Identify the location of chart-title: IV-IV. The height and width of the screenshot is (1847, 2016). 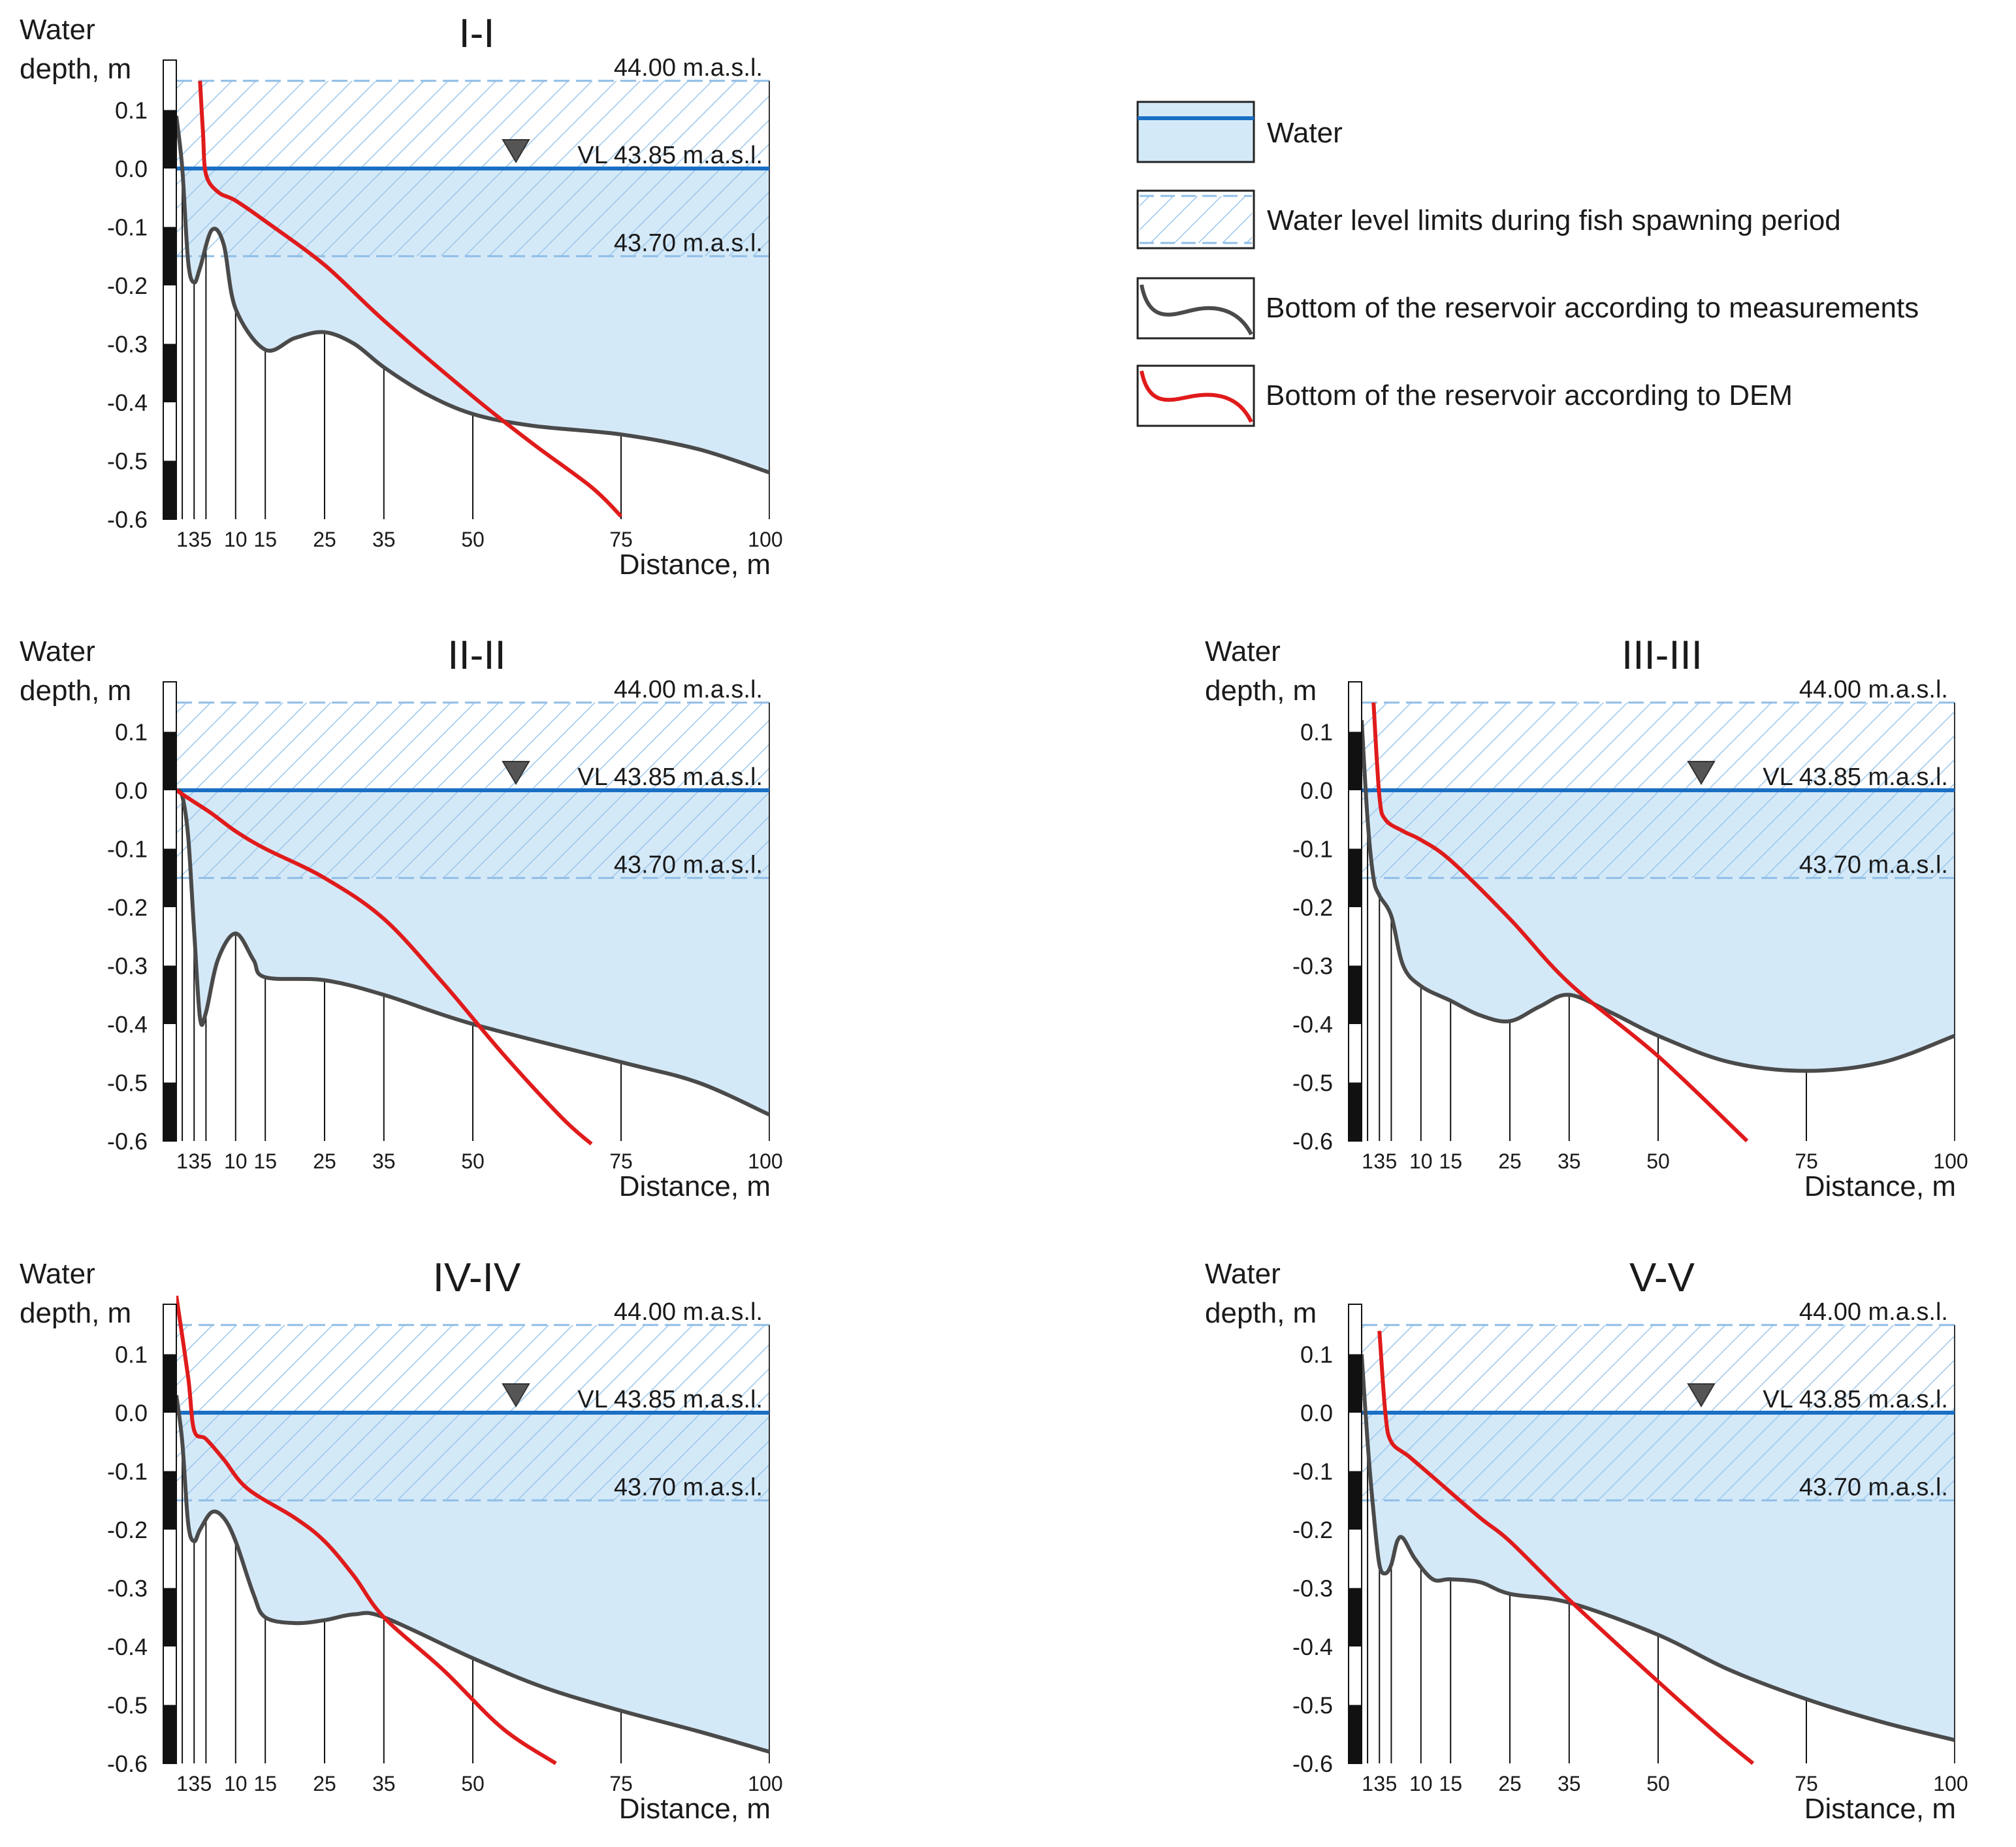
(477, 1278).